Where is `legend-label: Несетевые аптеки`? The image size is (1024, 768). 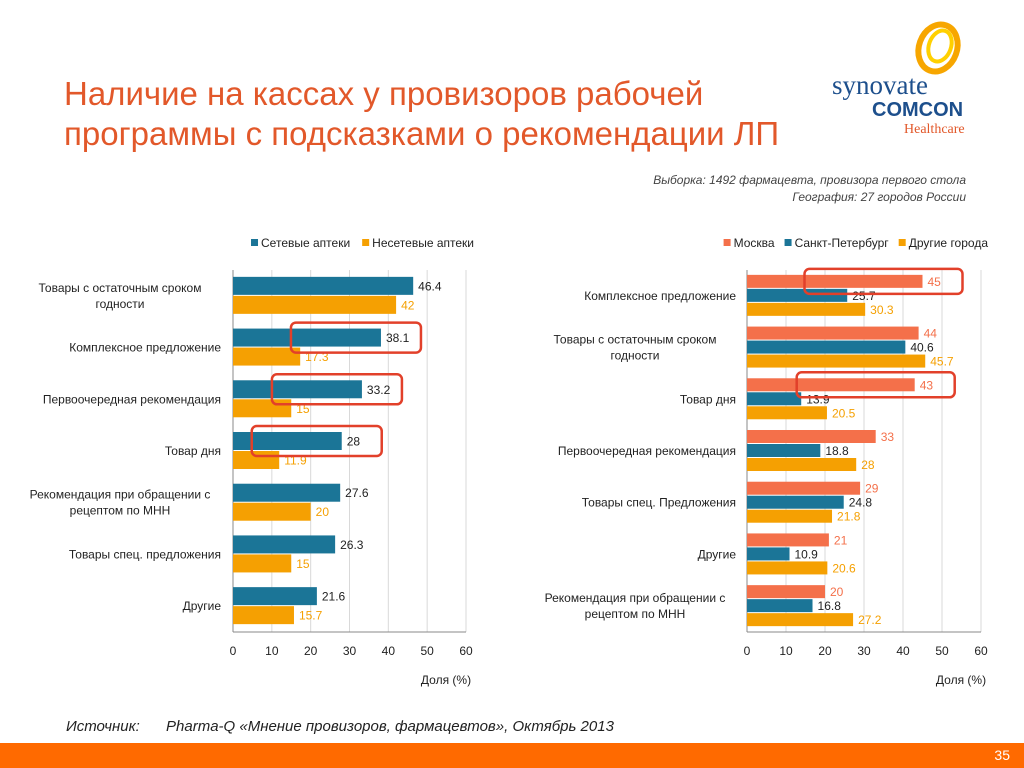
legend-label: Несетевые аптеки is located at coordinates (423, 243).